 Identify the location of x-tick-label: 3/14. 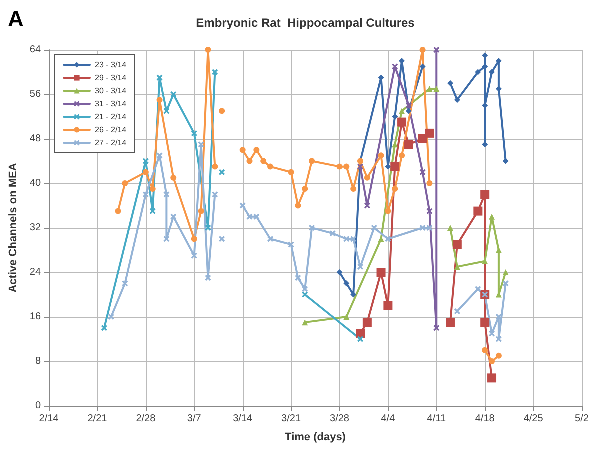
(243, 419).